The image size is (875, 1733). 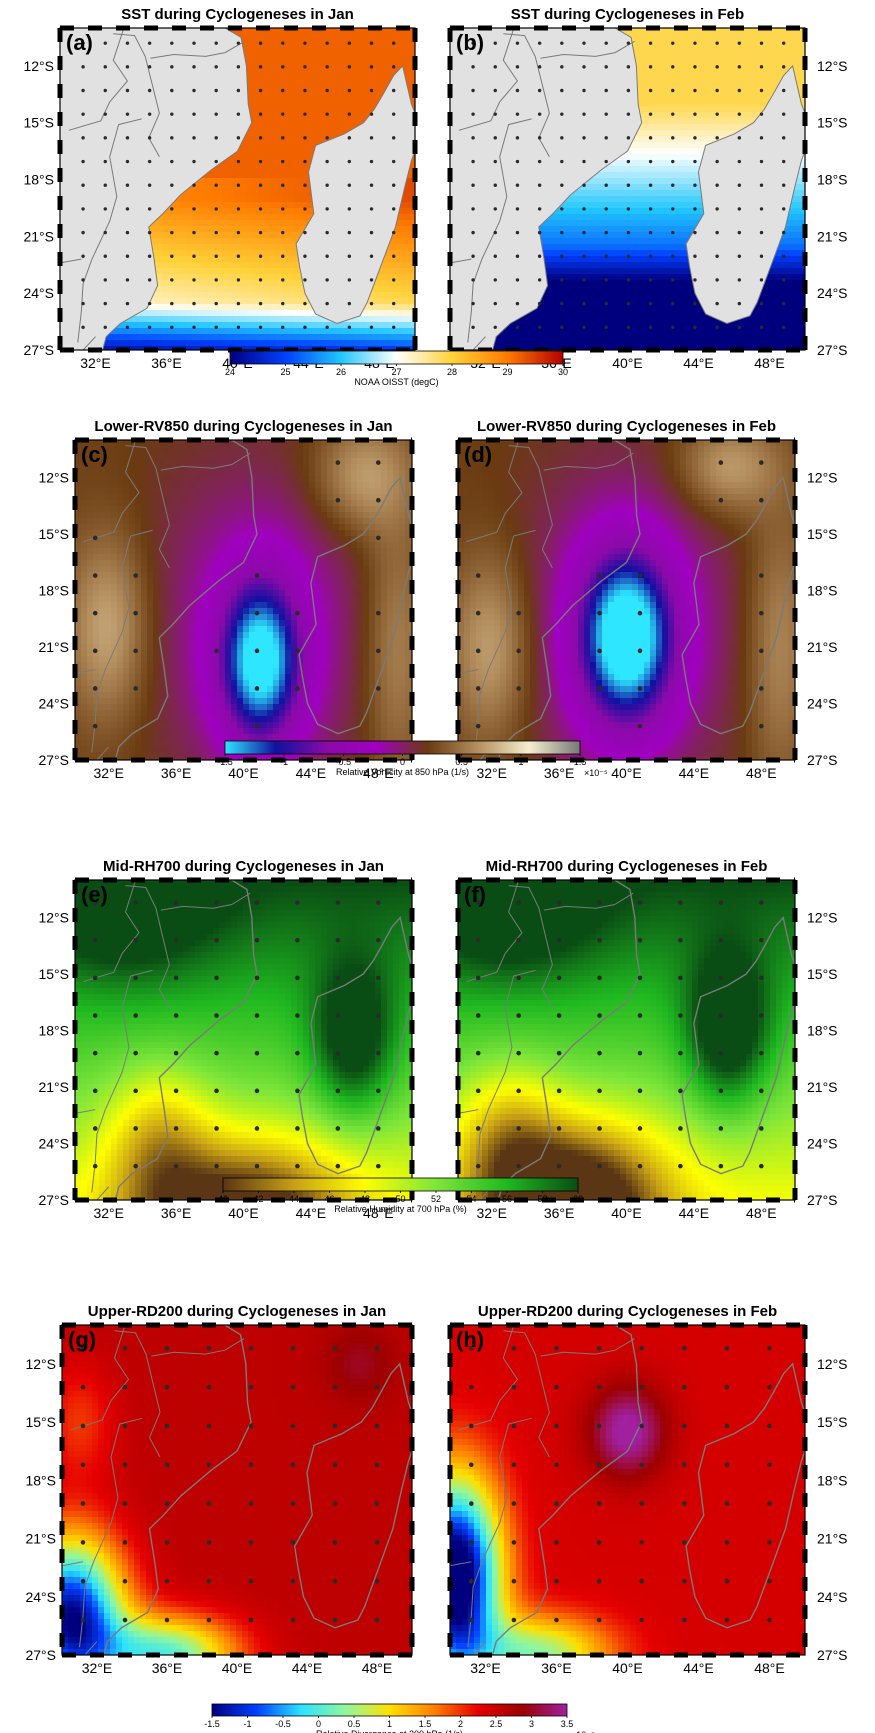 What do you see at coordinates (542, 1199) in the screenshot?
I see `colorbar-tick: 58` at bounding box center [542, 1199].